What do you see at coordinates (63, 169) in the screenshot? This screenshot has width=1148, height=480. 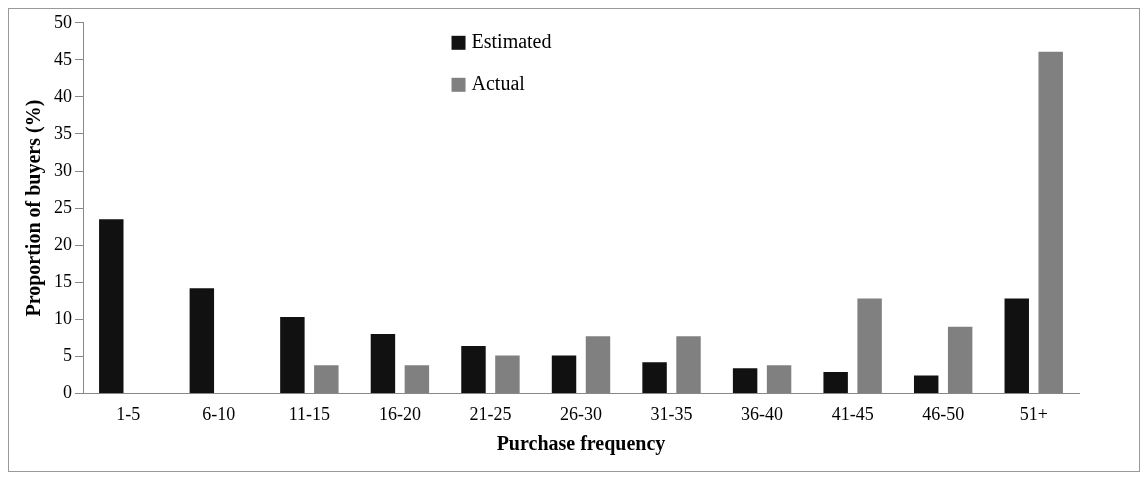 I see `y-tick-label: 30` at bounding box center [63, 169].